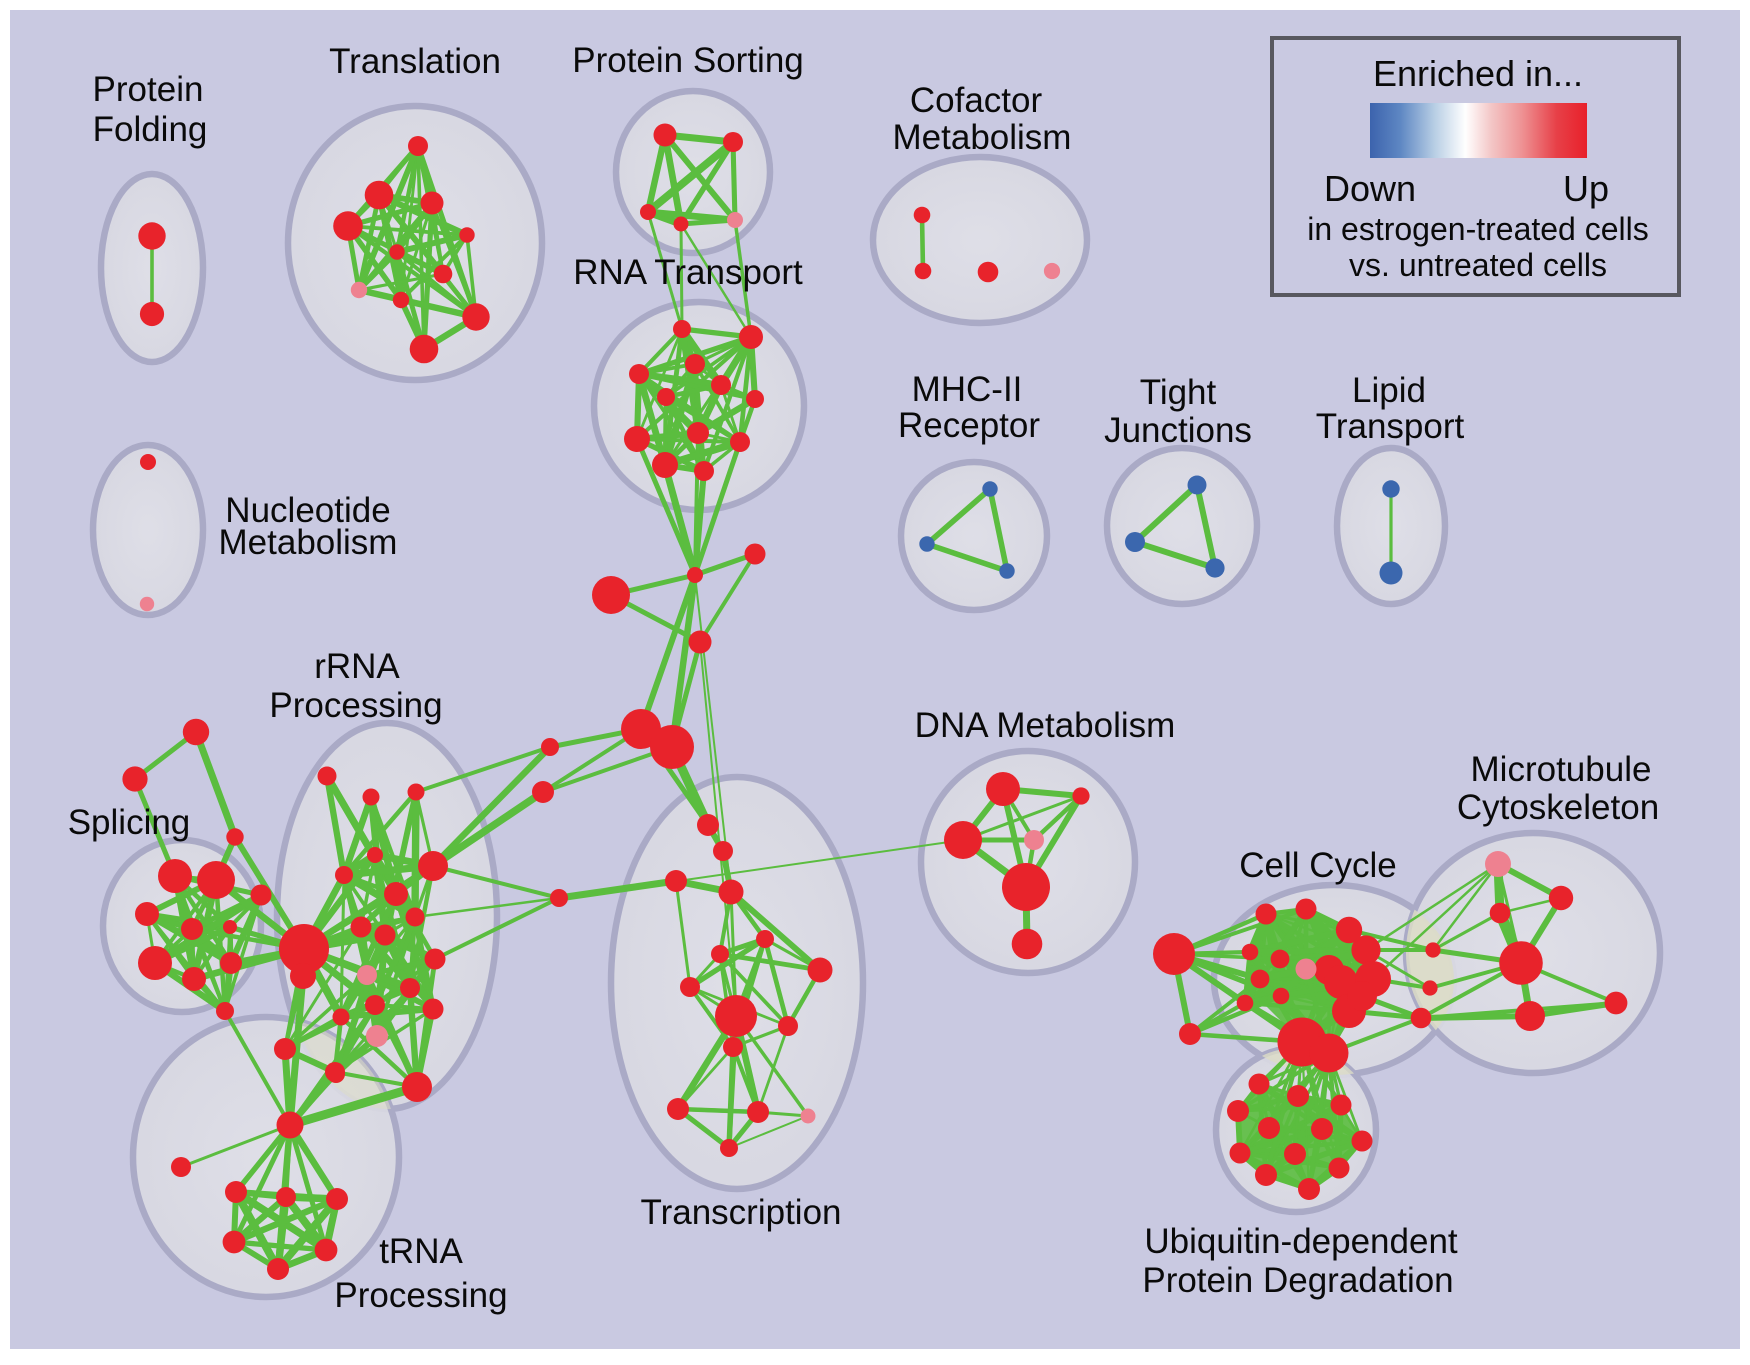 The height and width of the screenshot is (1365, 1750). Describe the element at coordinates (976, 100) in the screenshot. I see `svg-text: Cofactor` at that location.